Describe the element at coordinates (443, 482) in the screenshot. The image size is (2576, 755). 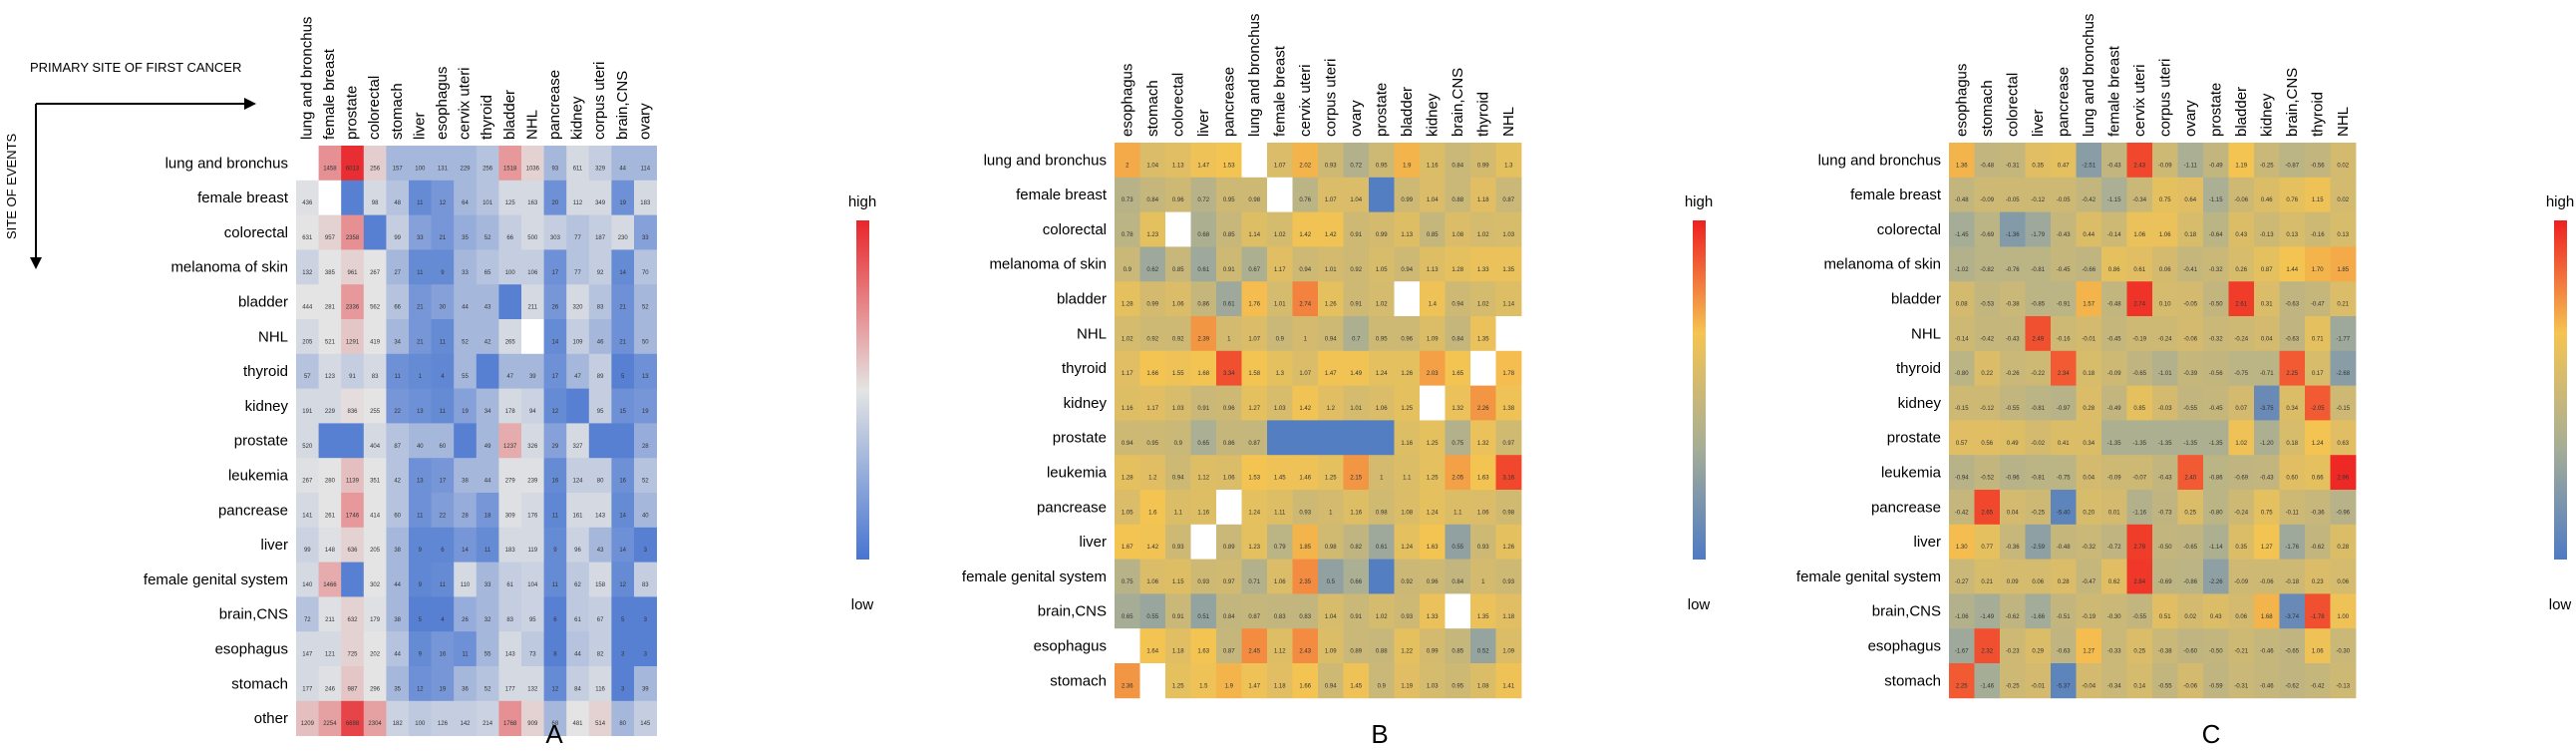
I see `cell-value-label: 17` at that location.